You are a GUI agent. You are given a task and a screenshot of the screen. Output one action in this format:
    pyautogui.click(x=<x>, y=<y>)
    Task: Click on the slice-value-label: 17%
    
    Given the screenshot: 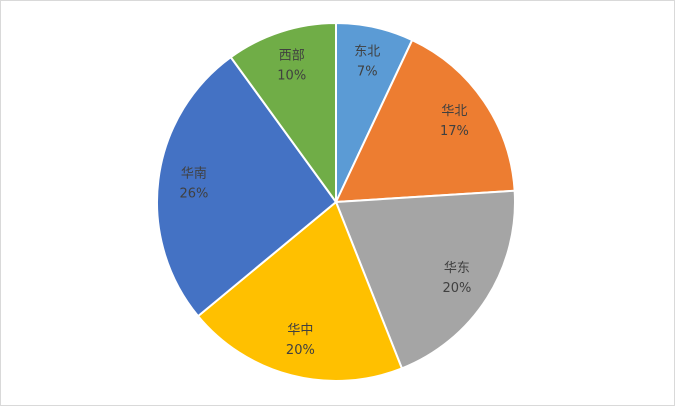 What is the action you would take?
    pyautogui.click(x=454, y=131)
    